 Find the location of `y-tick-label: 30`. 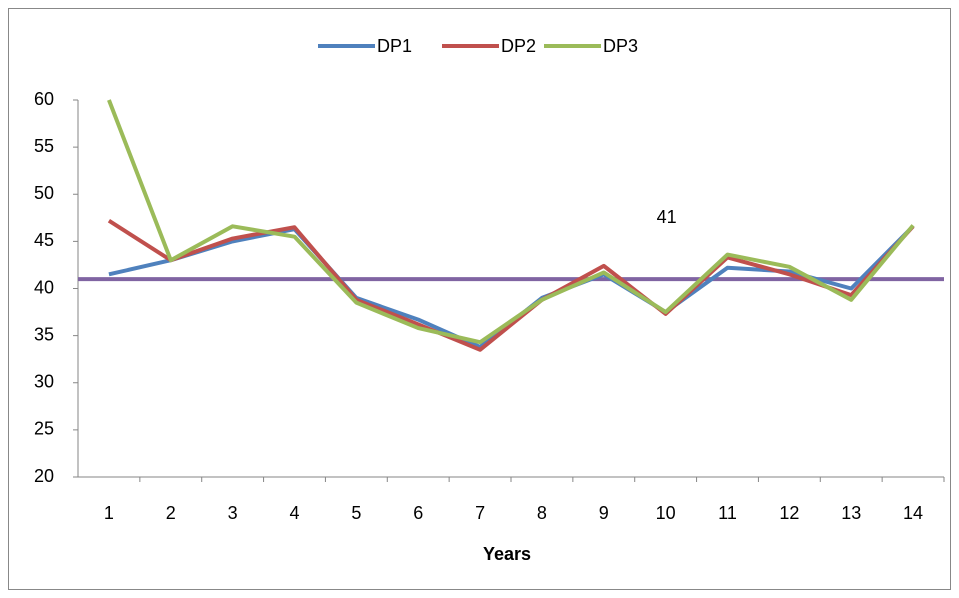

y-tick-label: 30 is located at coordinates (44, 382).